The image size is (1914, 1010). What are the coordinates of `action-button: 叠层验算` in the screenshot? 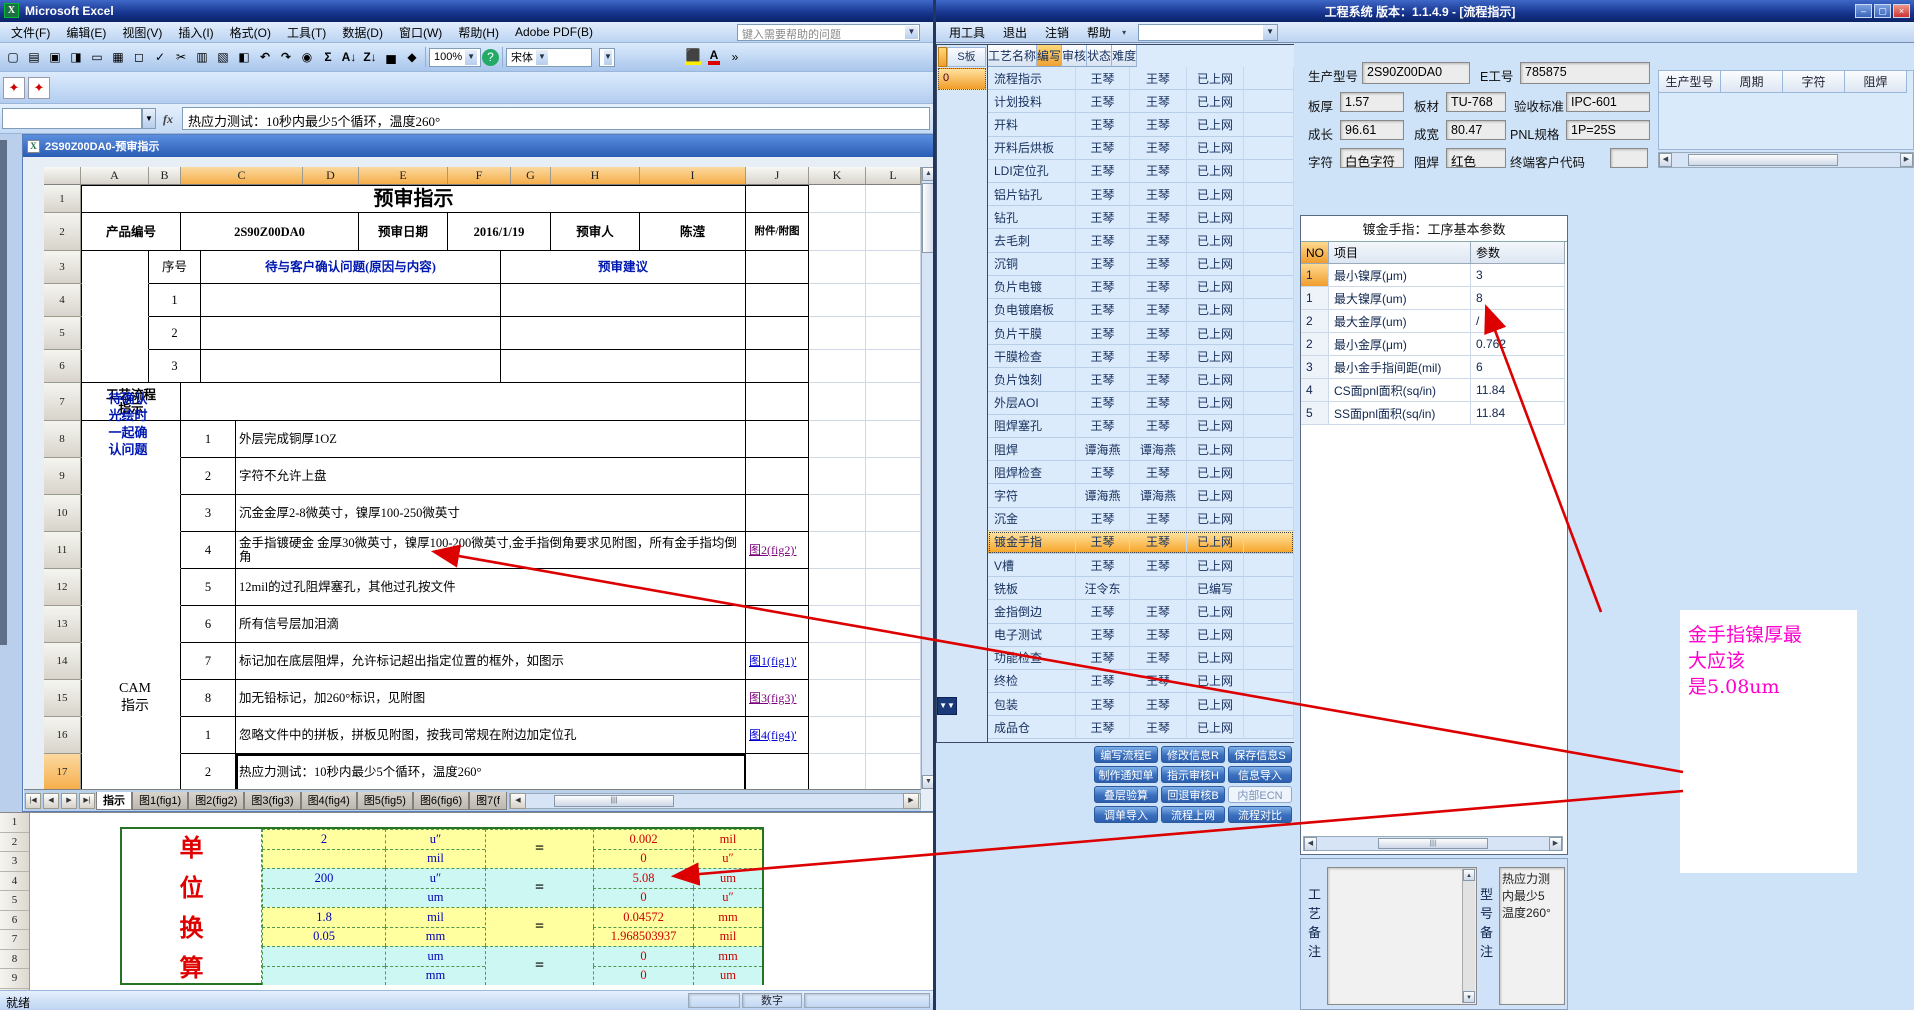 It's located at (1126, 794).